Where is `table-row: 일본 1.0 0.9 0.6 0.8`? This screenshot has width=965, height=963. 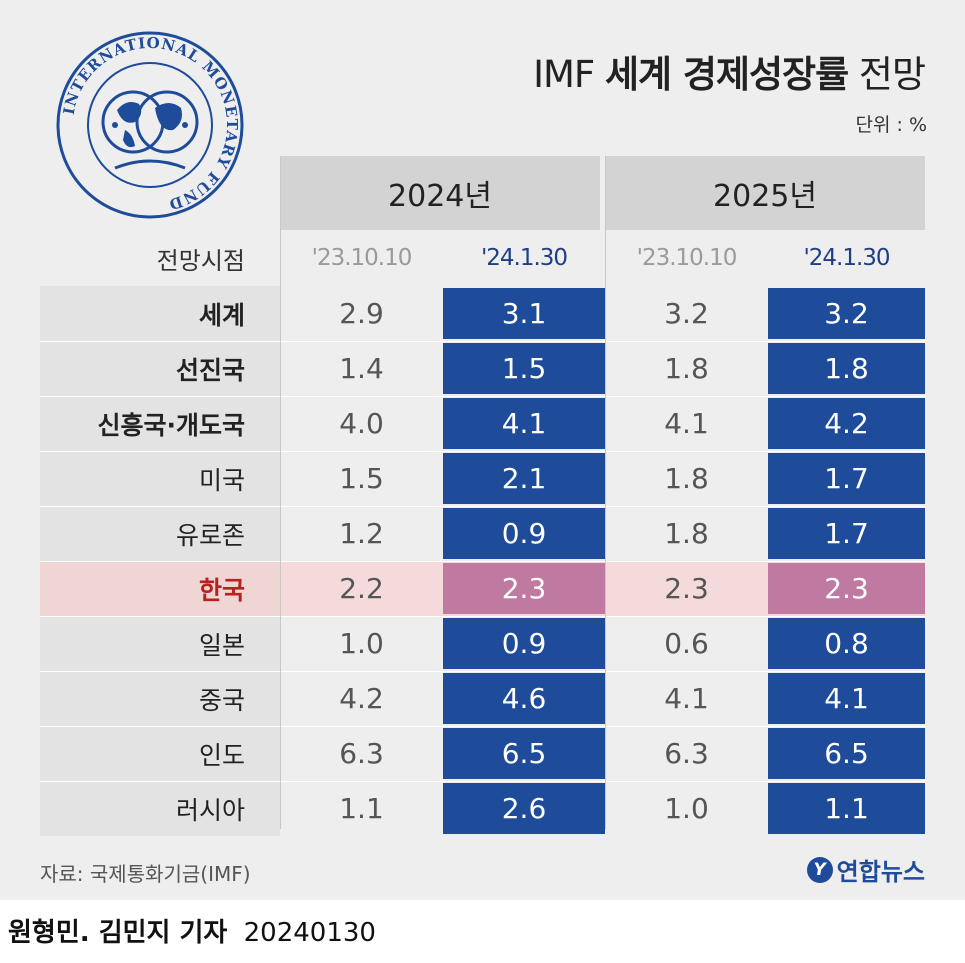
table-row: 일본 1.0 0.9 0.6 0.8 is located at coordinates (482, 643).